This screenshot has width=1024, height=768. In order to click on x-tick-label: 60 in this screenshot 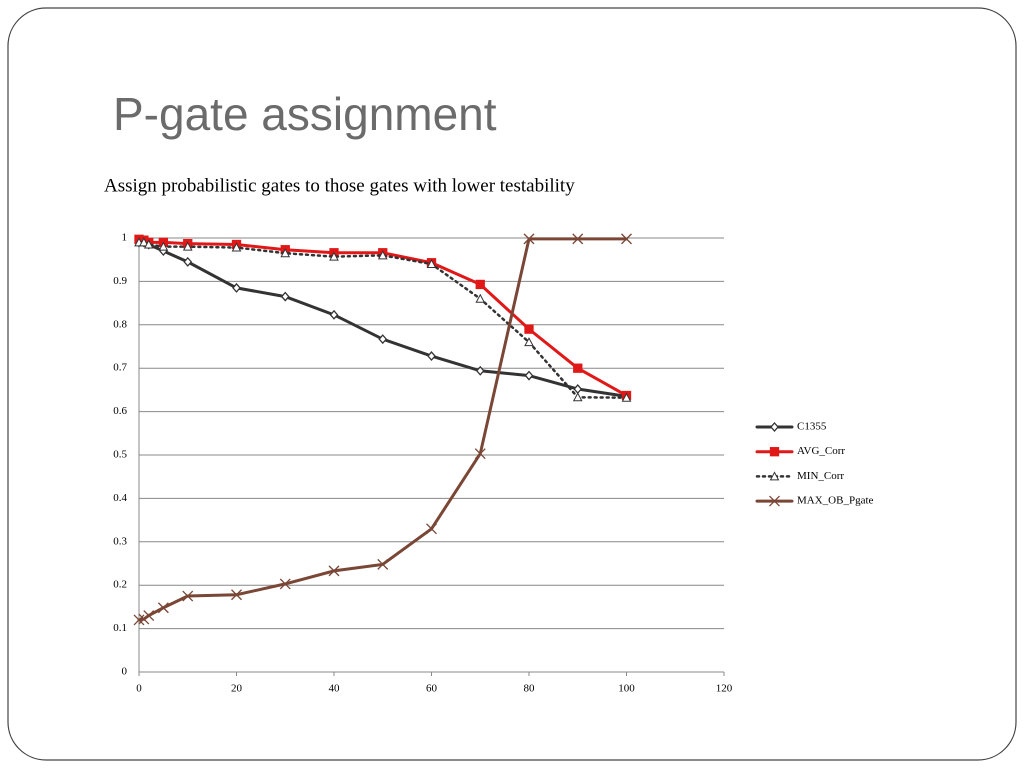, I will do `click(432, 689)`.